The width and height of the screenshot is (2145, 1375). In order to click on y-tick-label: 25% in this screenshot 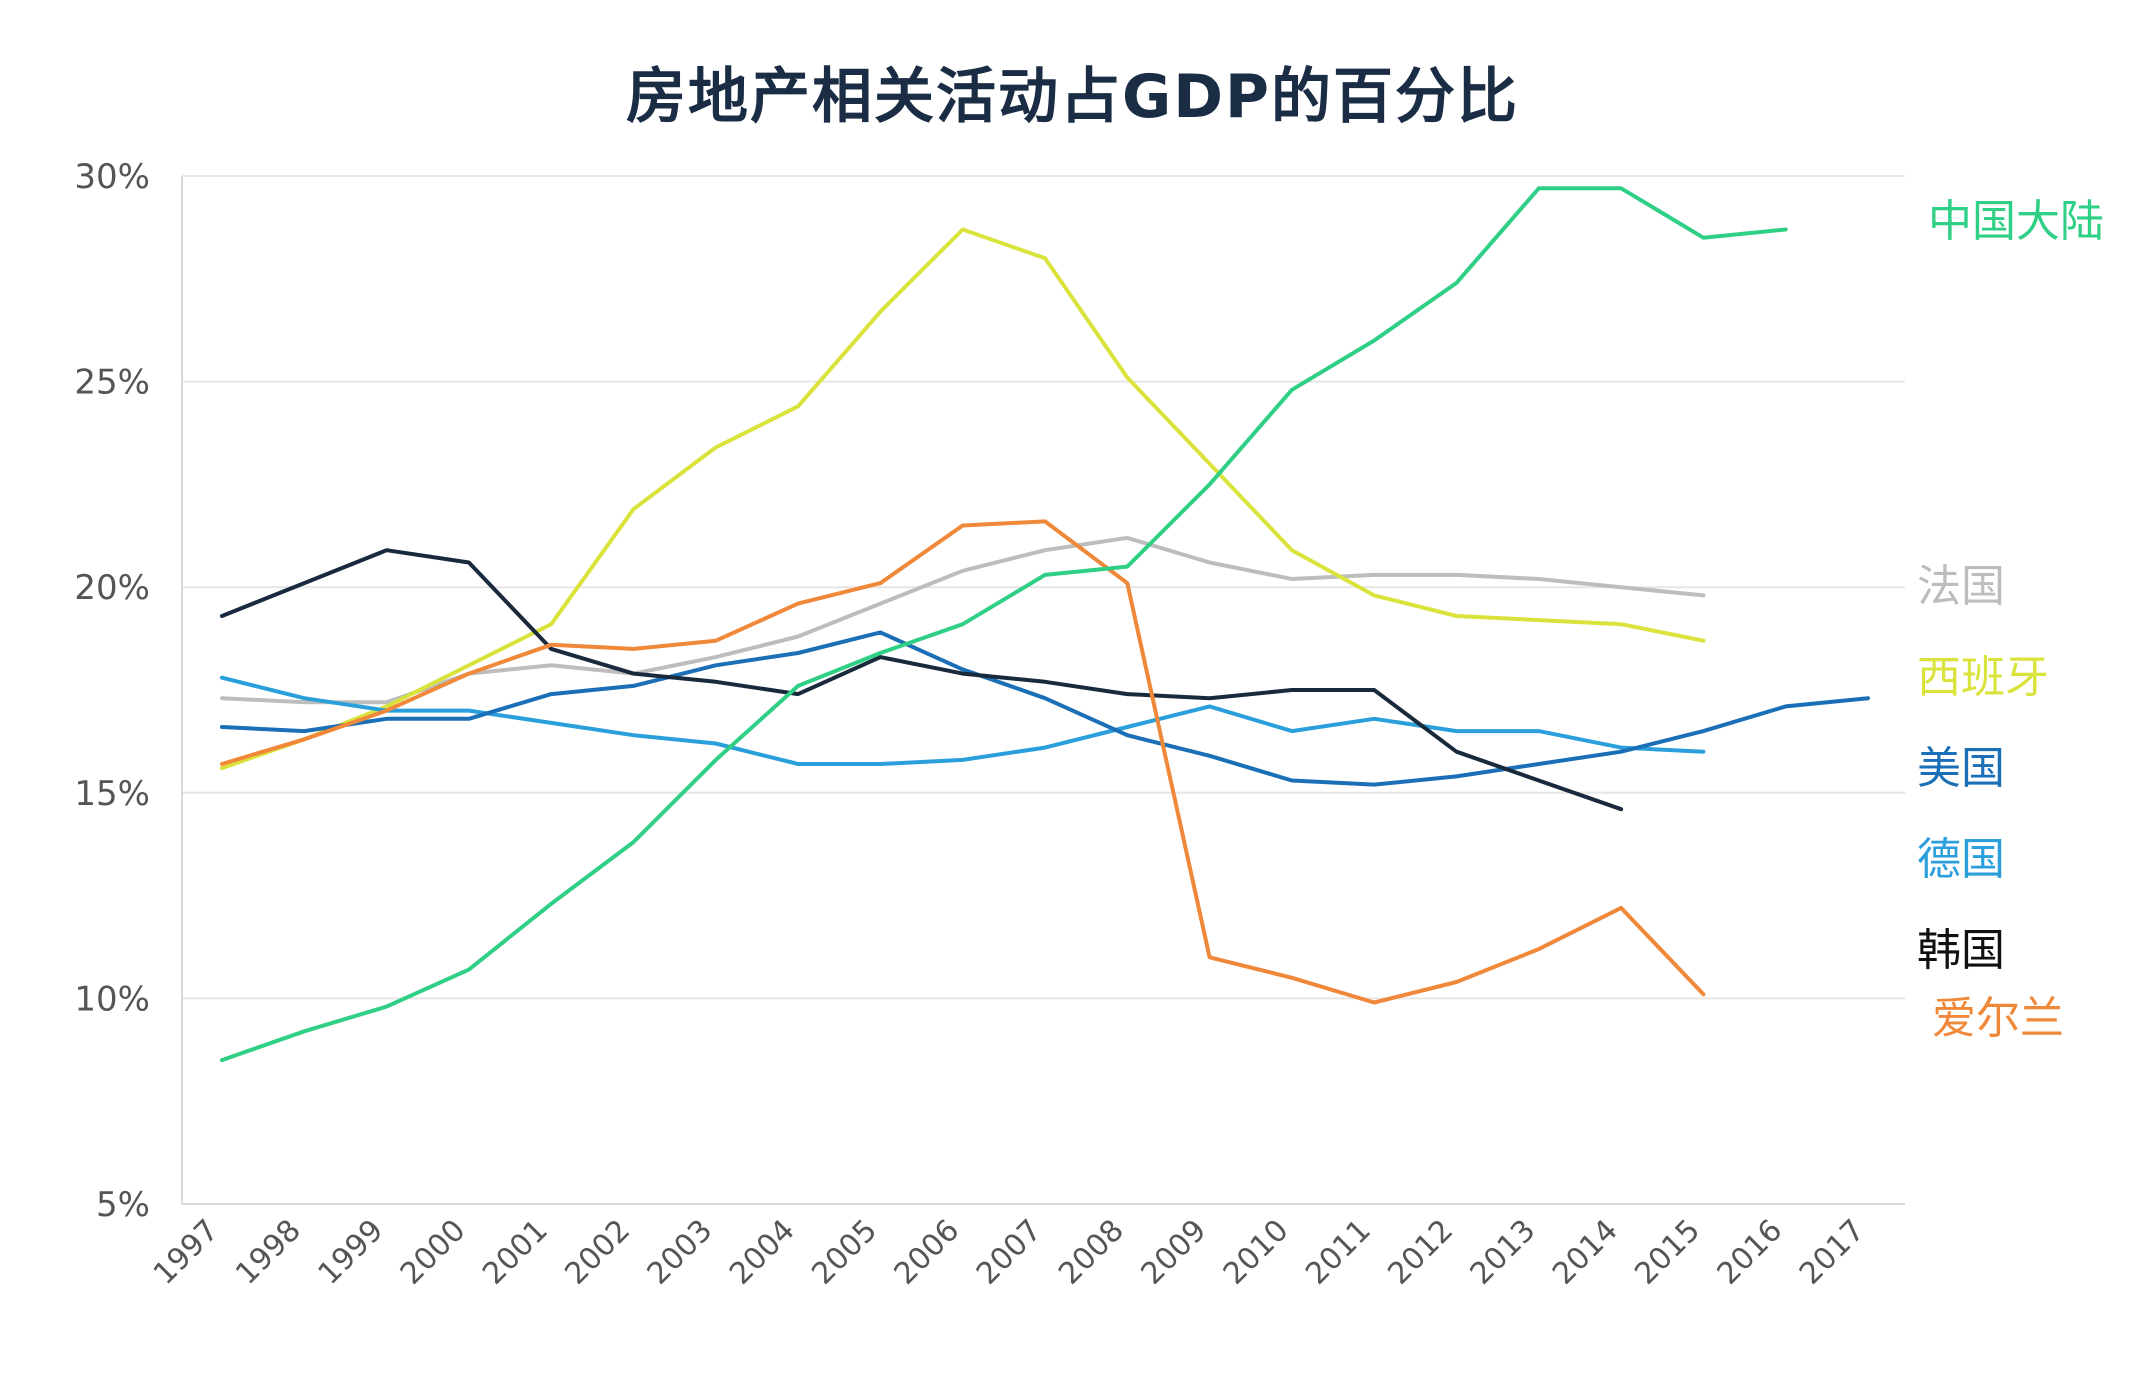, I will do `click(112, 383)`.